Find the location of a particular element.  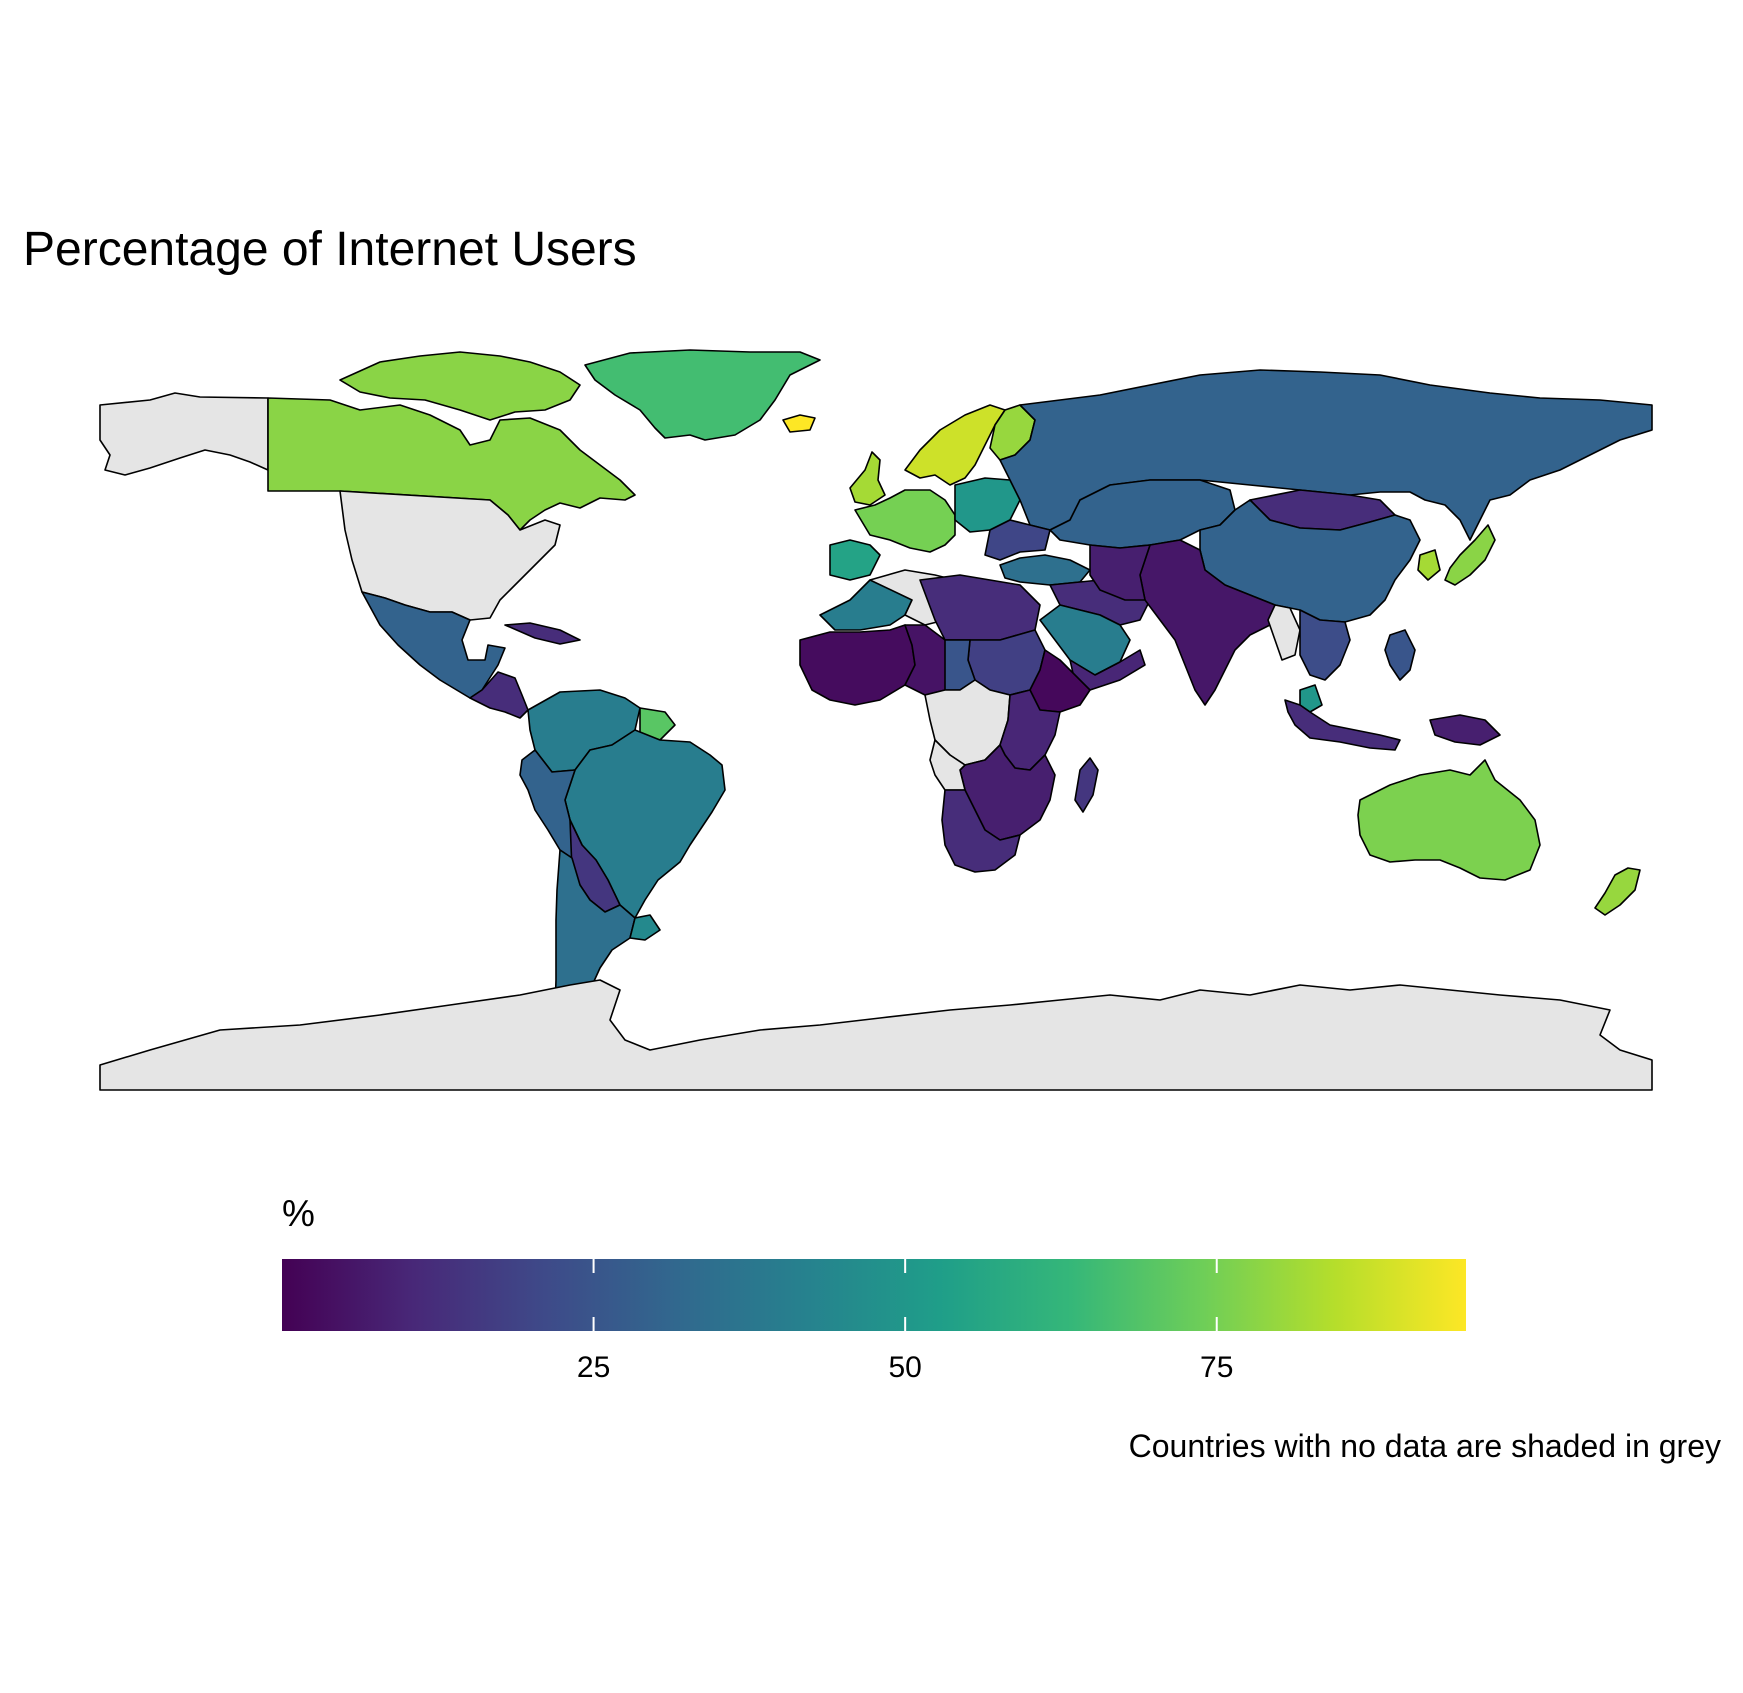

region-indonesia is located at coordinates (1342, 725).